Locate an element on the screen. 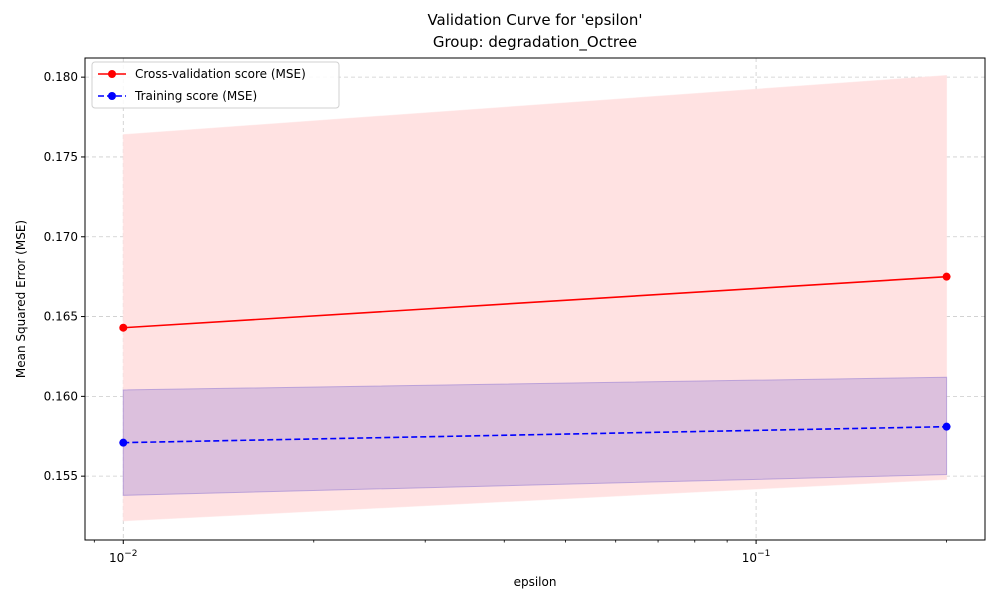  legend-label: Training score (MSE) is located at coordinates (195, 96).